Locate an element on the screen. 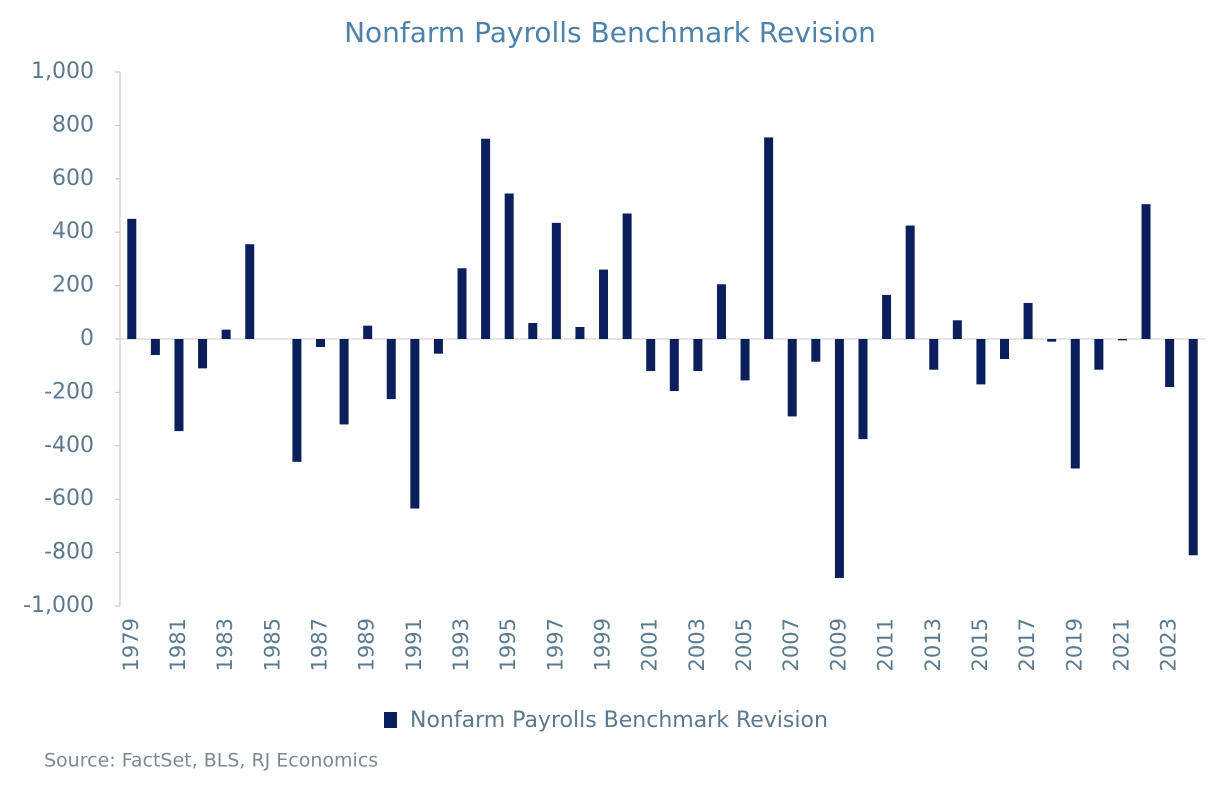 The image size is (1227, 789). y-tick-label: -1,000 is located at coordinates (58, 605).